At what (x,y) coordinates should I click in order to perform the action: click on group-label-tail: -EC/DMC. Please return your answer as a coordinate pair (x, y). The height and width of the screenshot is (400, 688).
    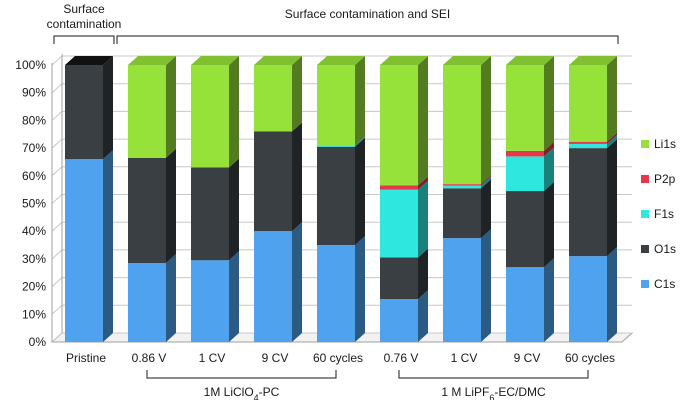
    Looking at the image, I should click on (520, 392).